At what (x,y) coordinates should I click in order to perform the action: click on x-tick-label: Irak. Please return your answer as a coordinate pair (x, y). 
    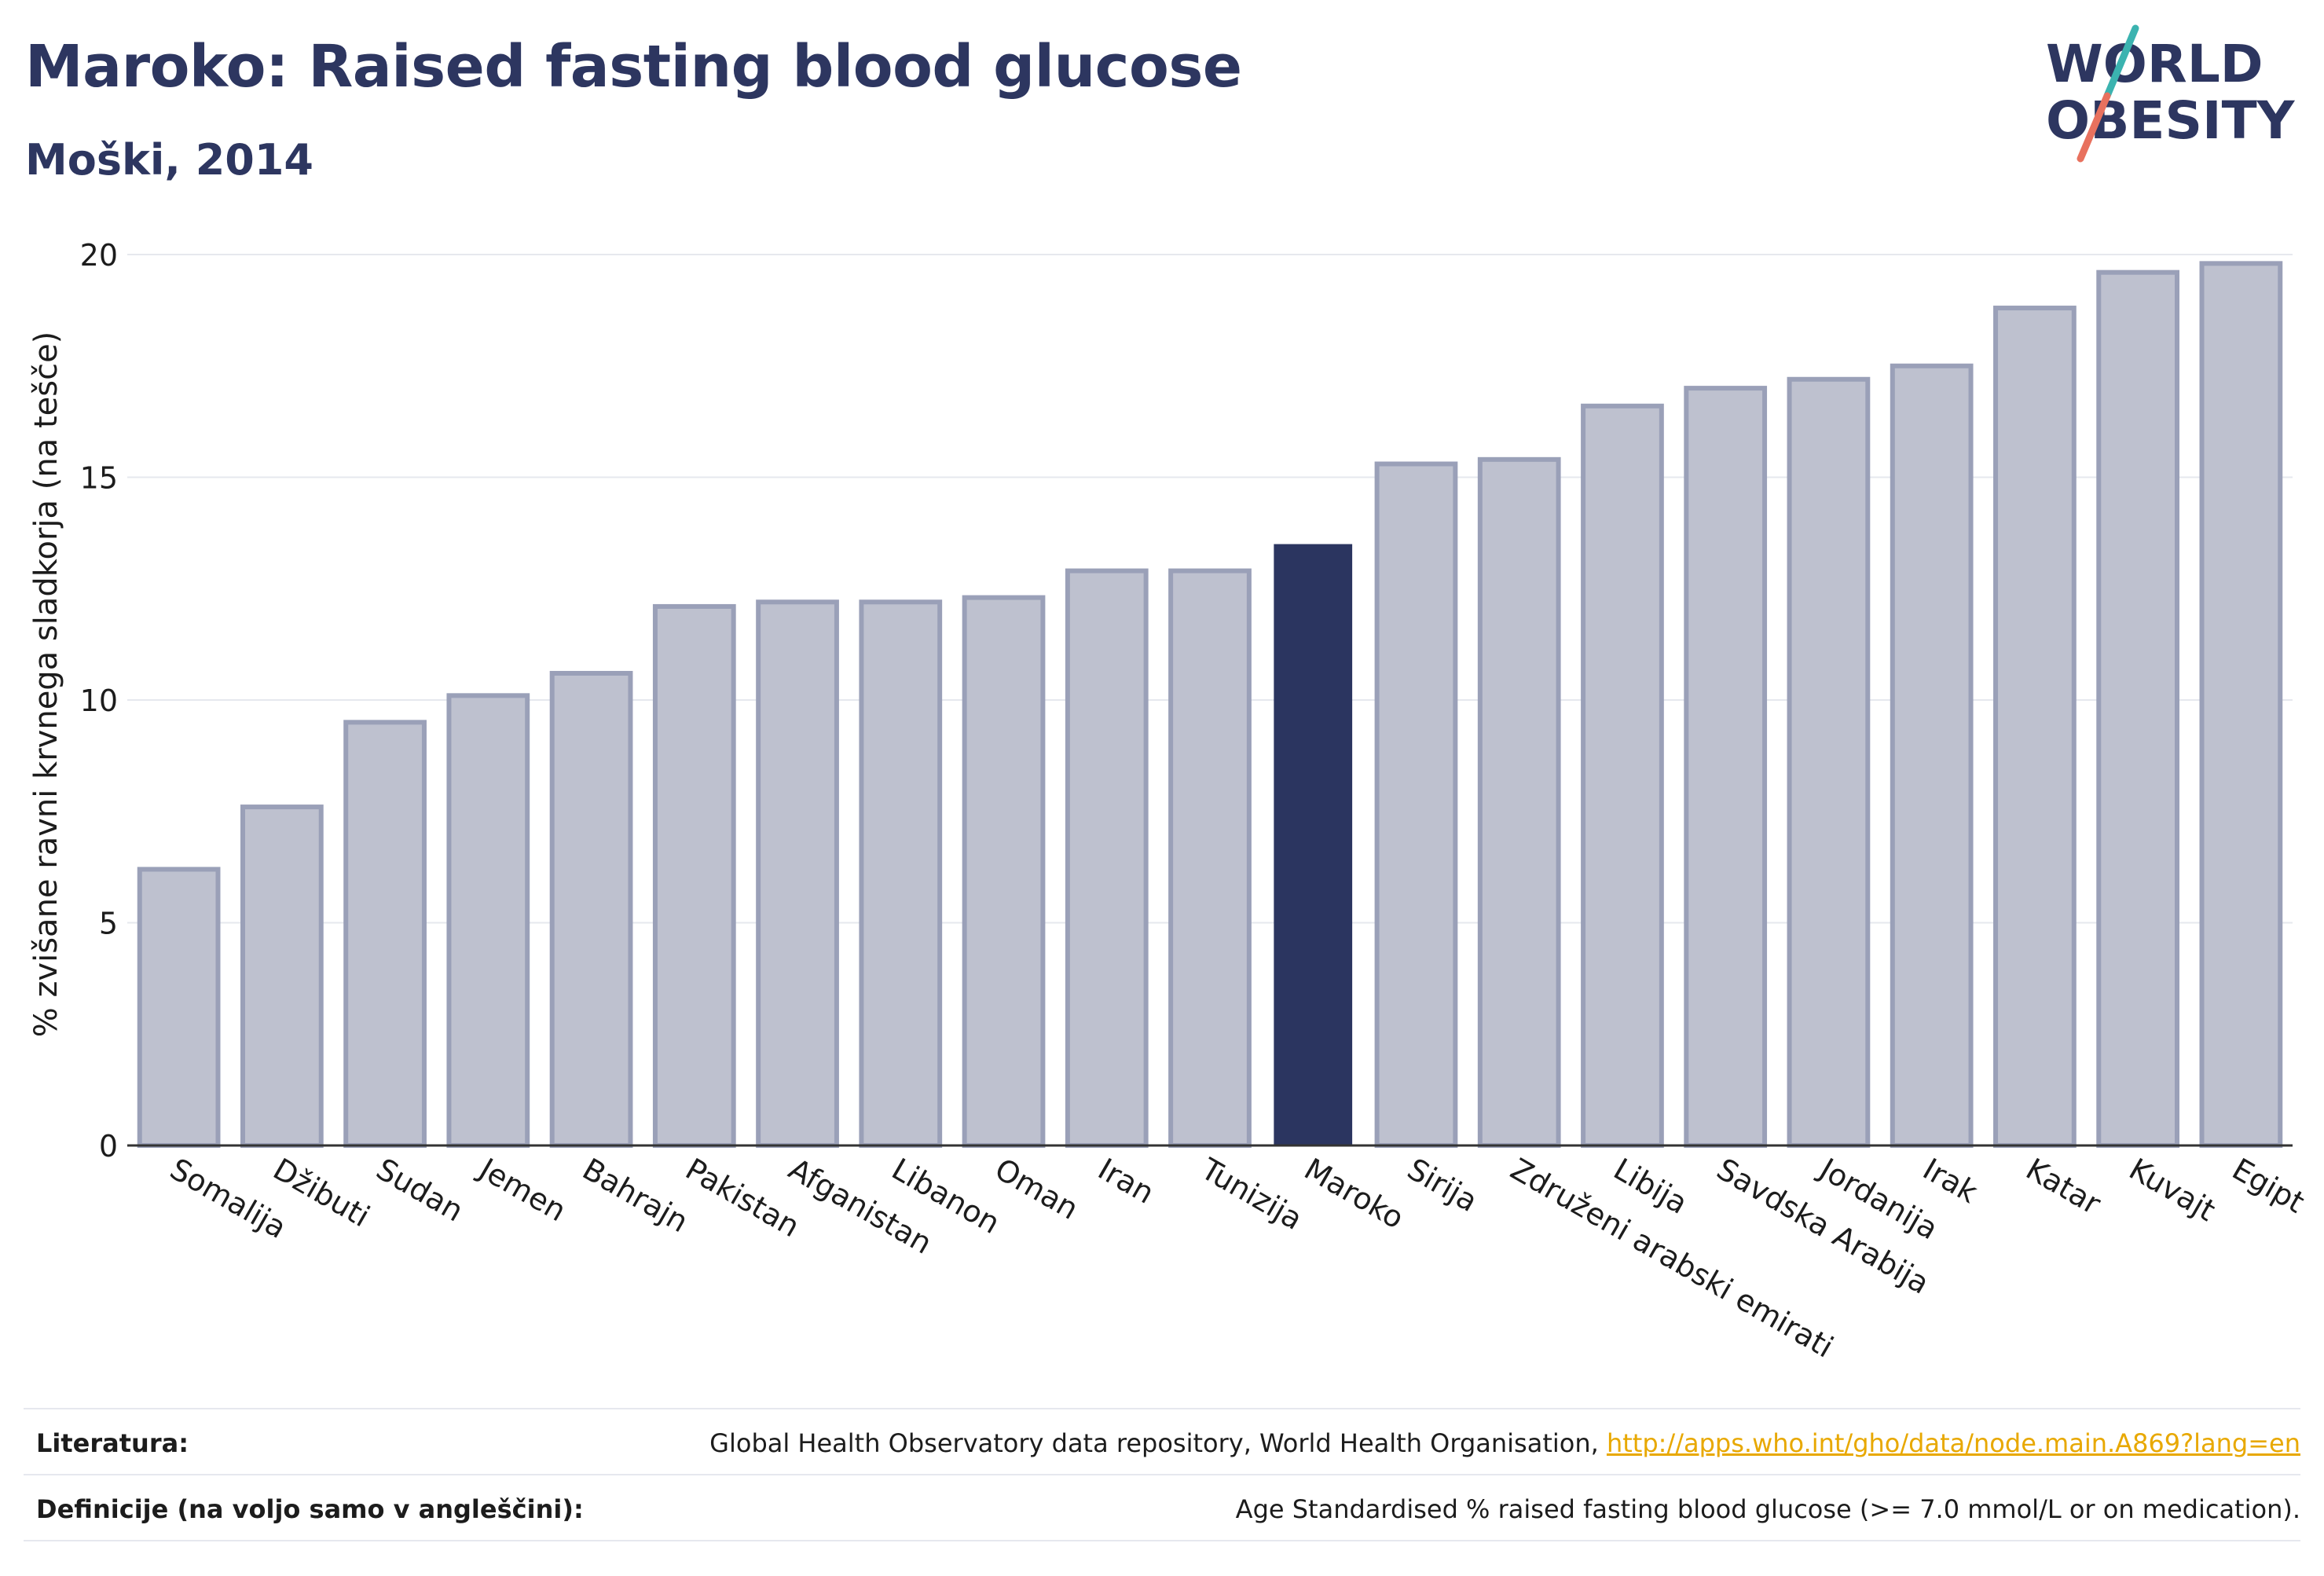
    Looking at the image, I should click on (1950, 1181).